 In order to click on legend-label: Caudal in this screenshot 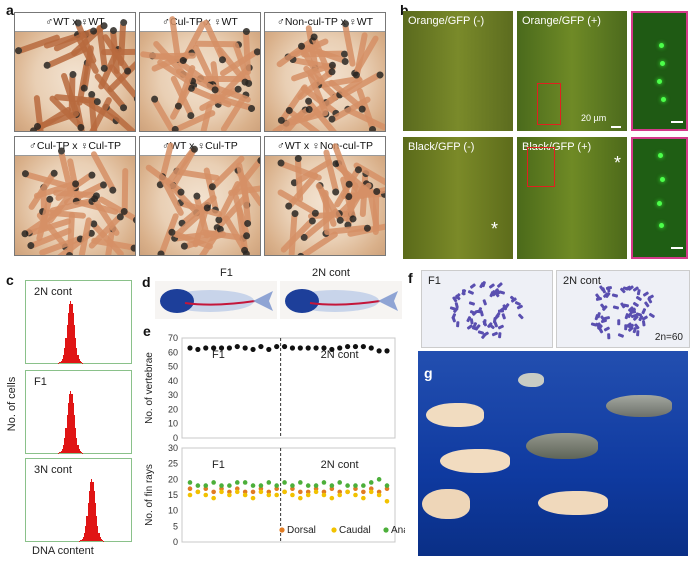, I will do `click(355, 530)`.